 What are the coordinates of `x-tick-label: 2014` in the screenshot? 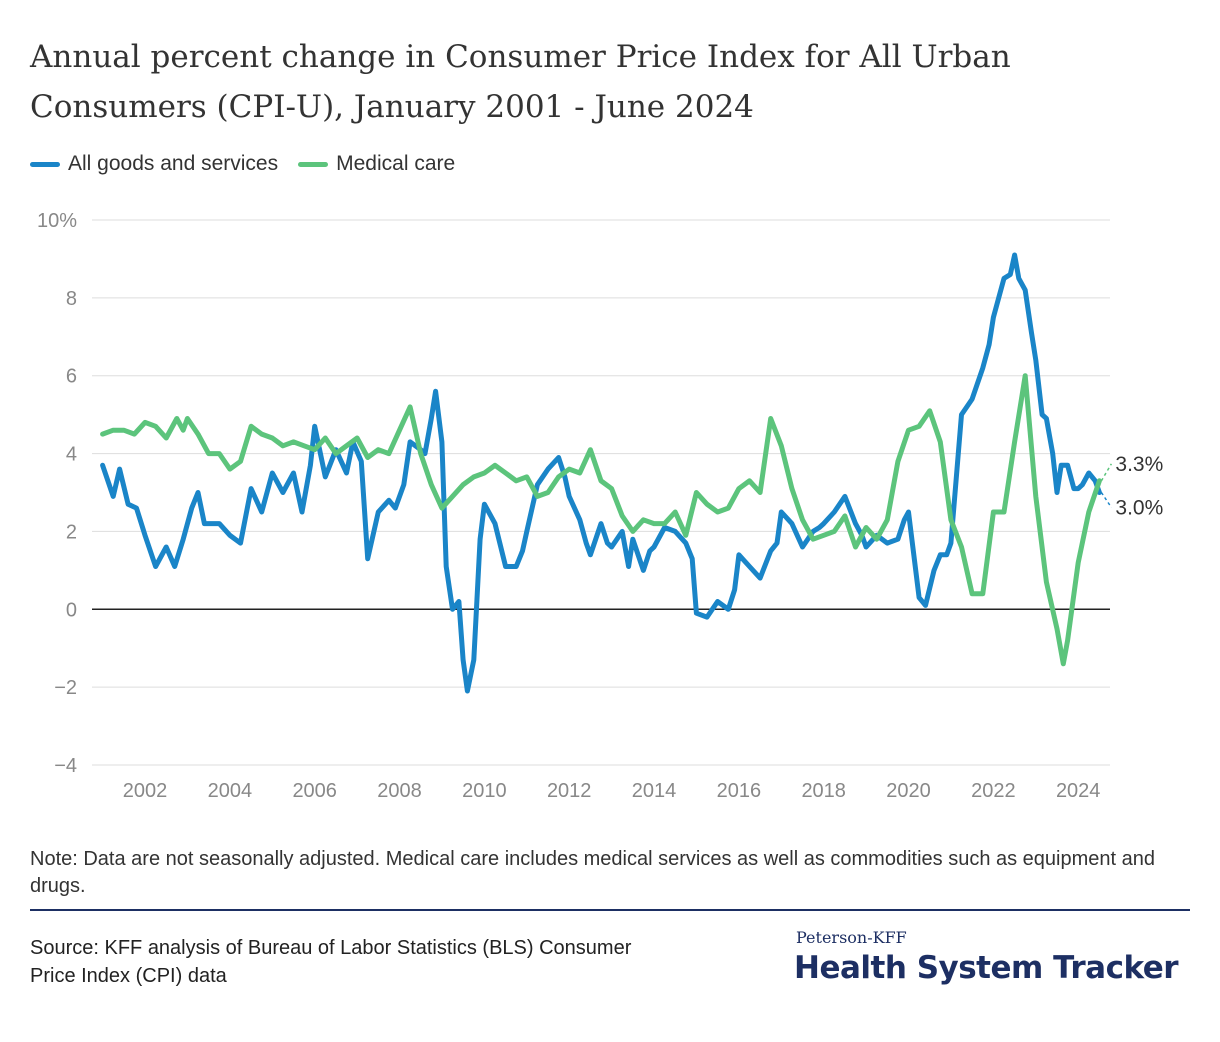 It's located at (654, 791).